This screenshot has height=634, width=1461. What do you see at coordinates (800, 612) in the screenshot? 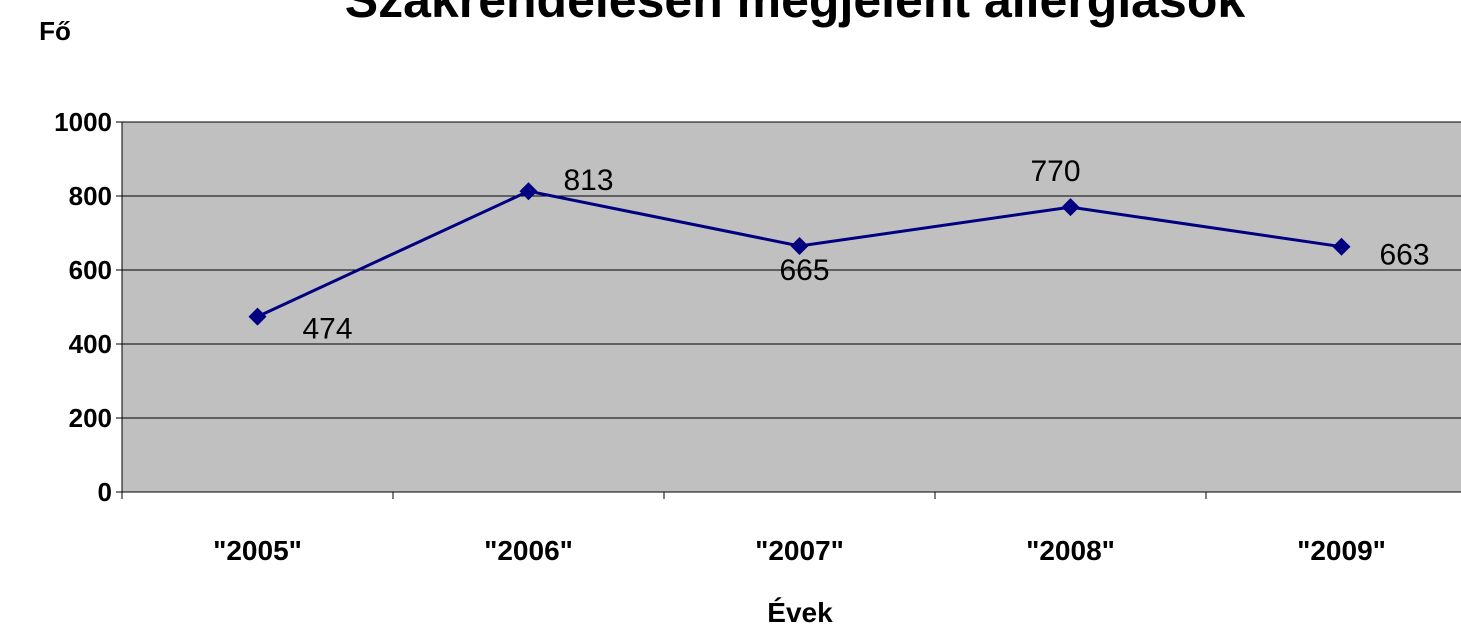
I see `x-axis-label: Évek` at bounding box center [800, 612].